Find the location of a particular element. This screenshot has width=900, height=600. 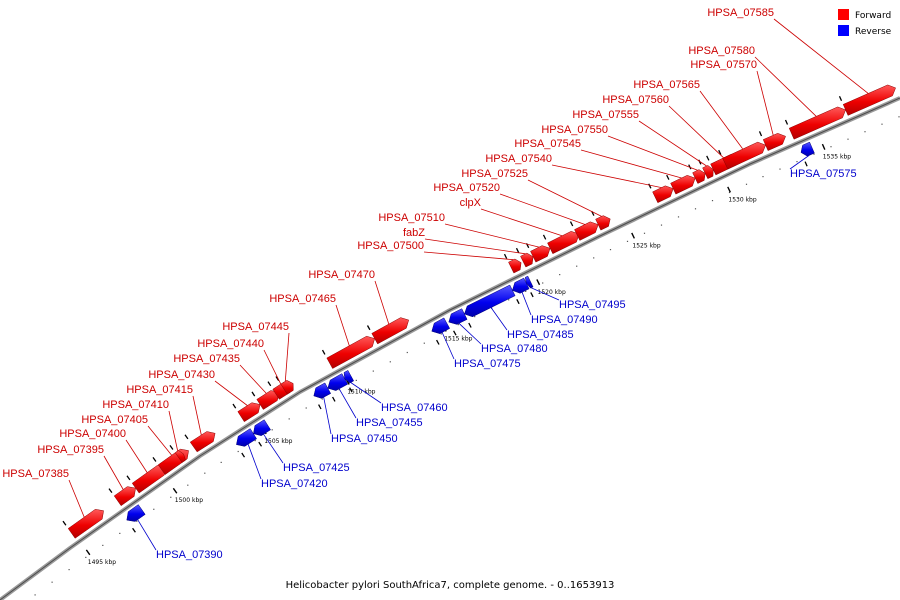

gene-label-hpsa-07450: HPSA_07450 is located at coordinates (364, 439).